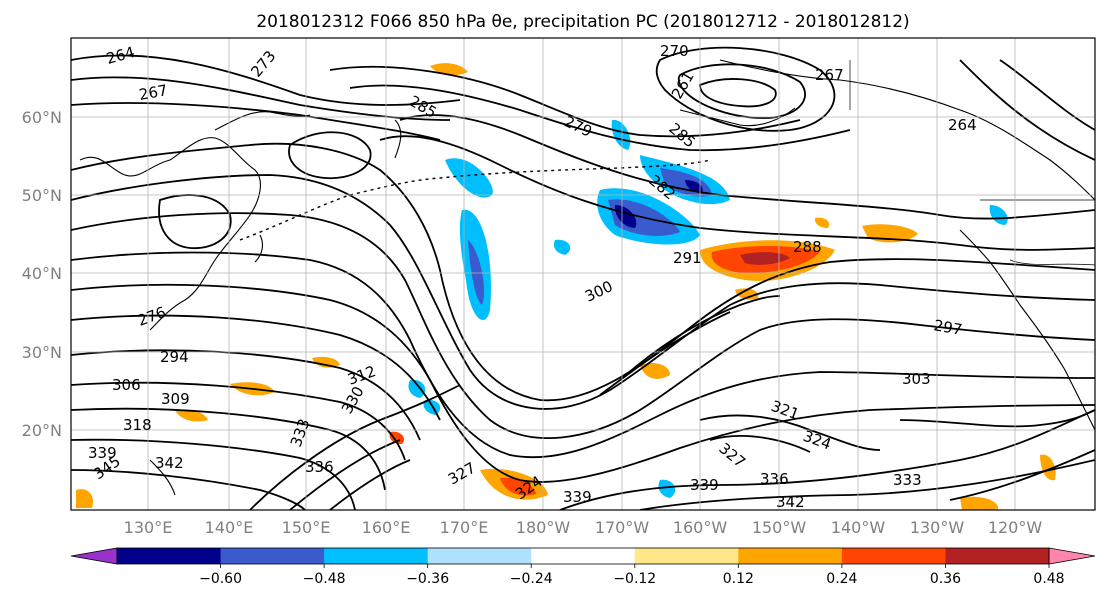 The image size is (1105, 603). What do you see at coordinates (916, 379) in the screenshot?
I see `contour-label: 303` at bounding box center [916, 379].